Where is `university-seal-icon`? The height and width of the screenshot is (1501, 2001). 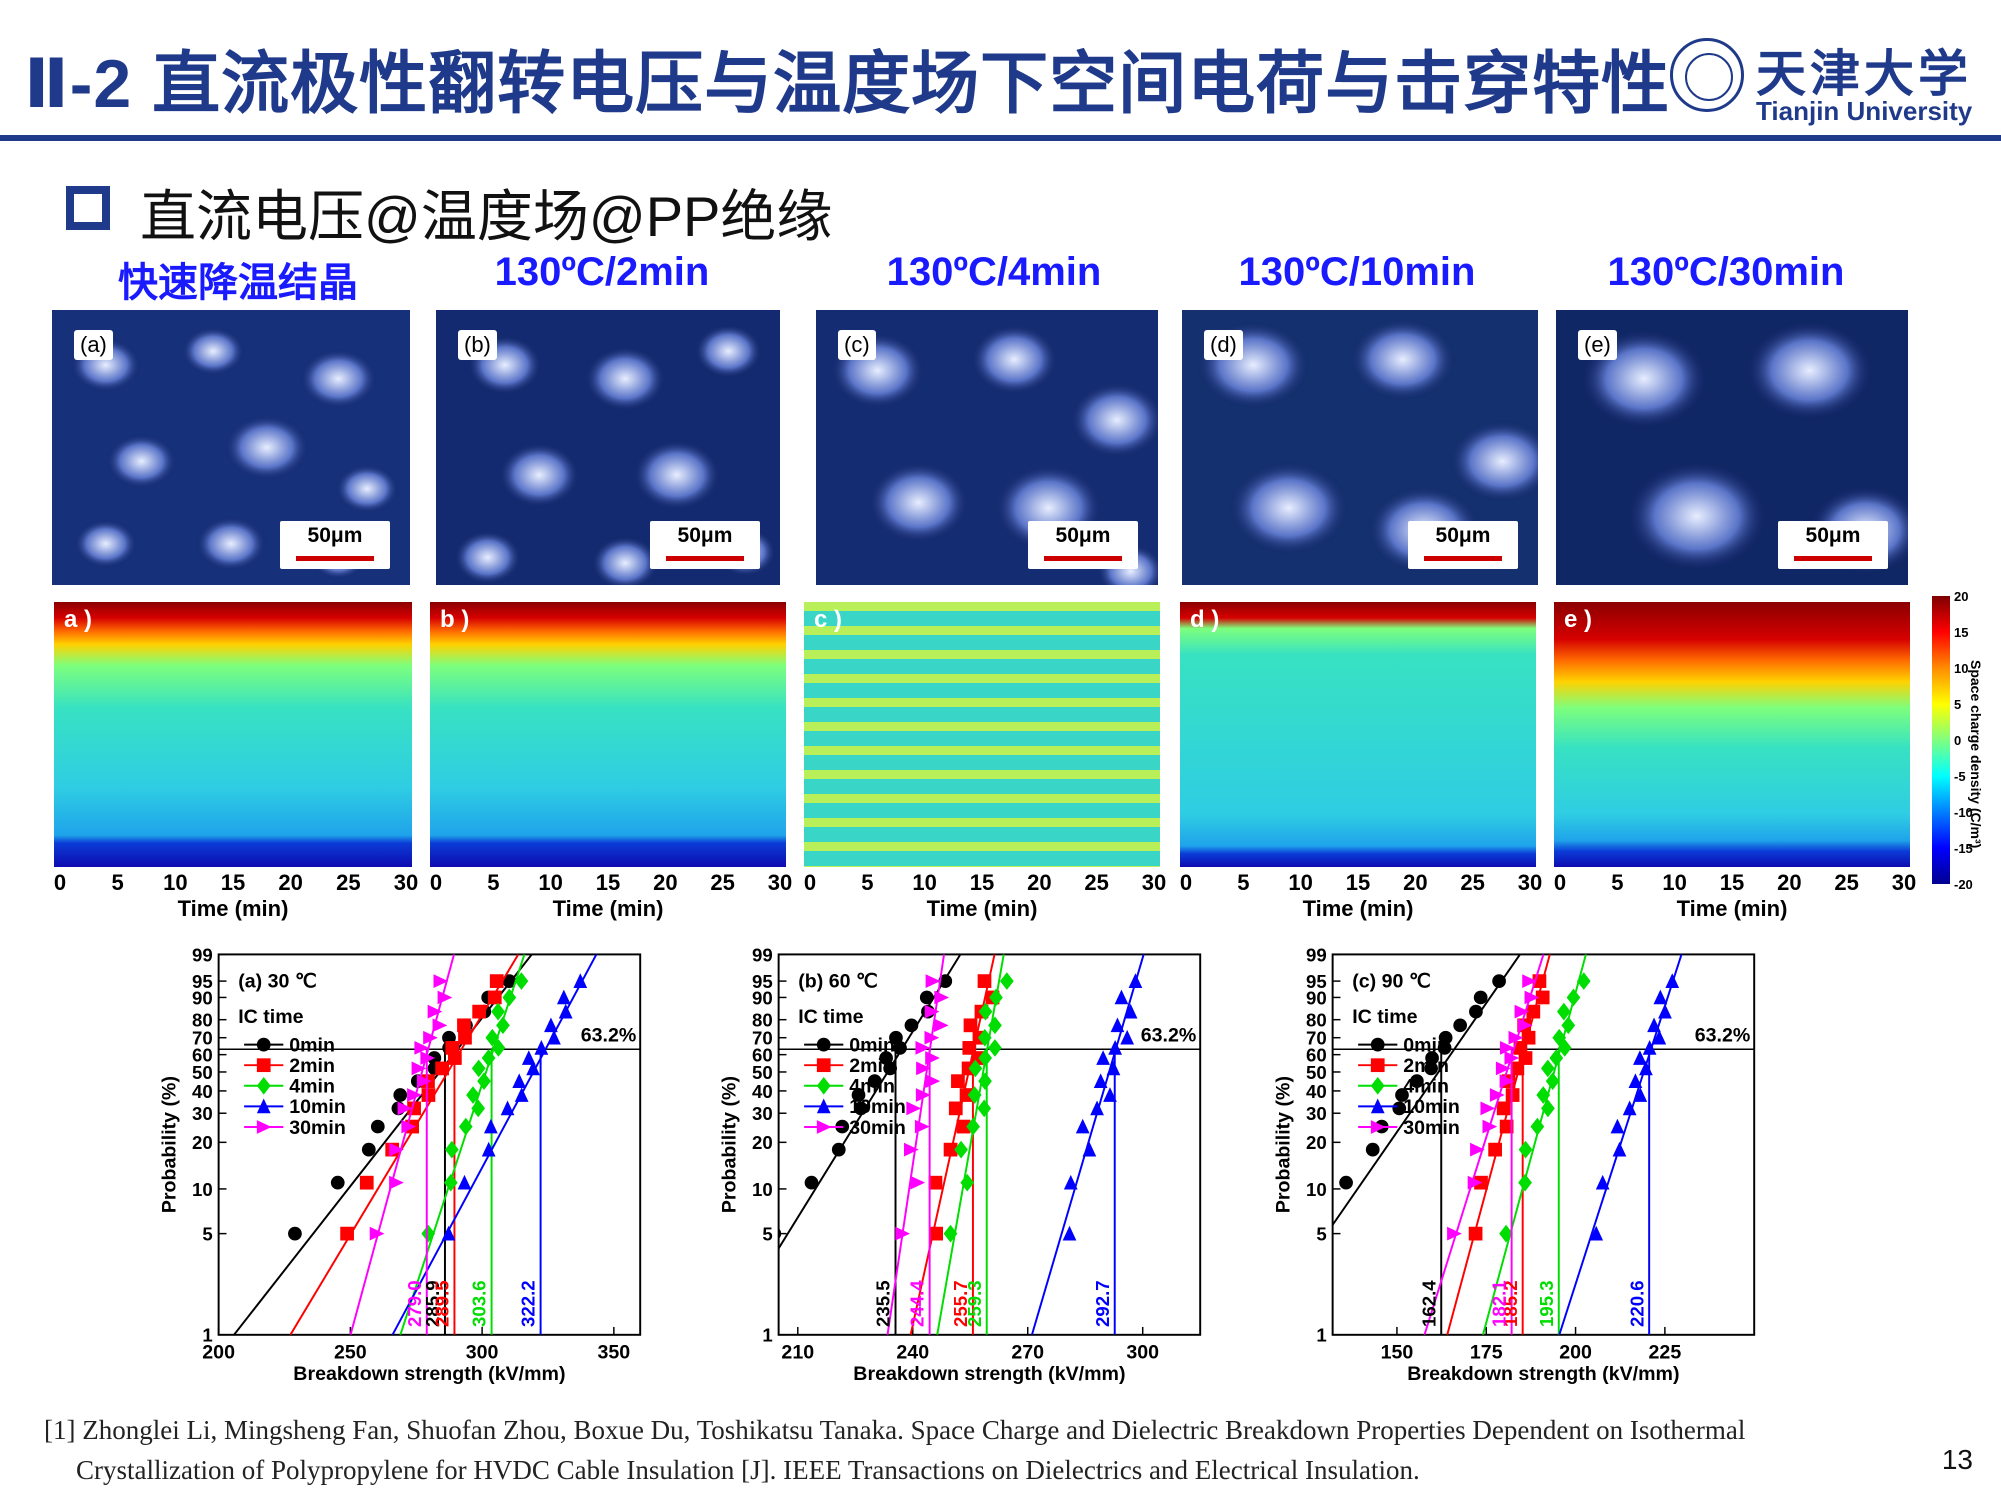
university-seal-icon is located at coordinates (1707, 75).